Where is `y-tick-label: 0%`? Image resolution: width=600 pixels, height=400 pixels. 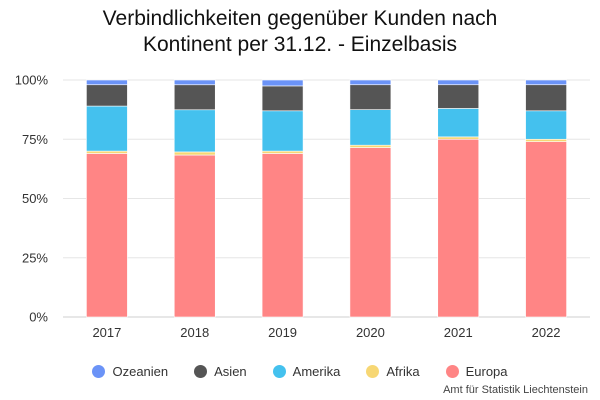 y-tick-label: 0% is located at coordinates (38, 317).